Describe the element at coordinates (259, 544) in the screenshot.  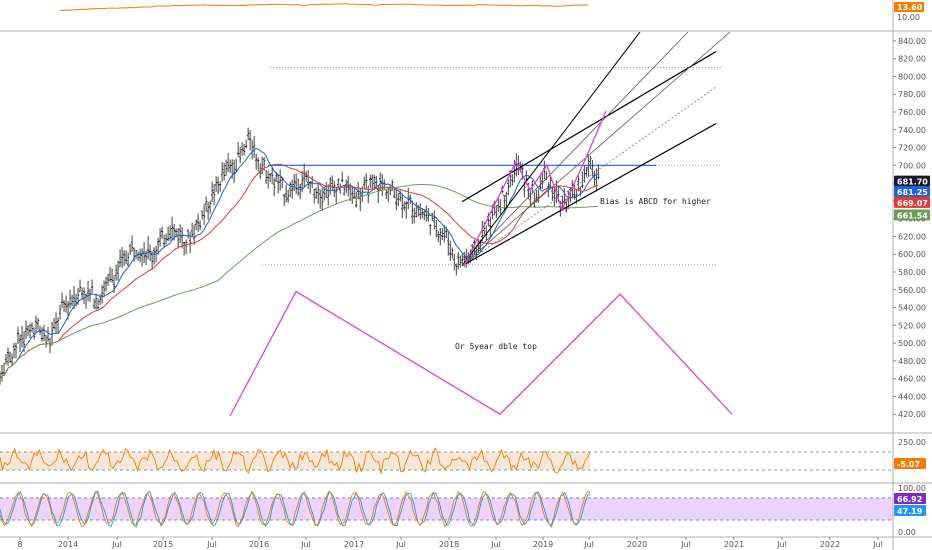
I see `x-tick-label: 2016` at that location.